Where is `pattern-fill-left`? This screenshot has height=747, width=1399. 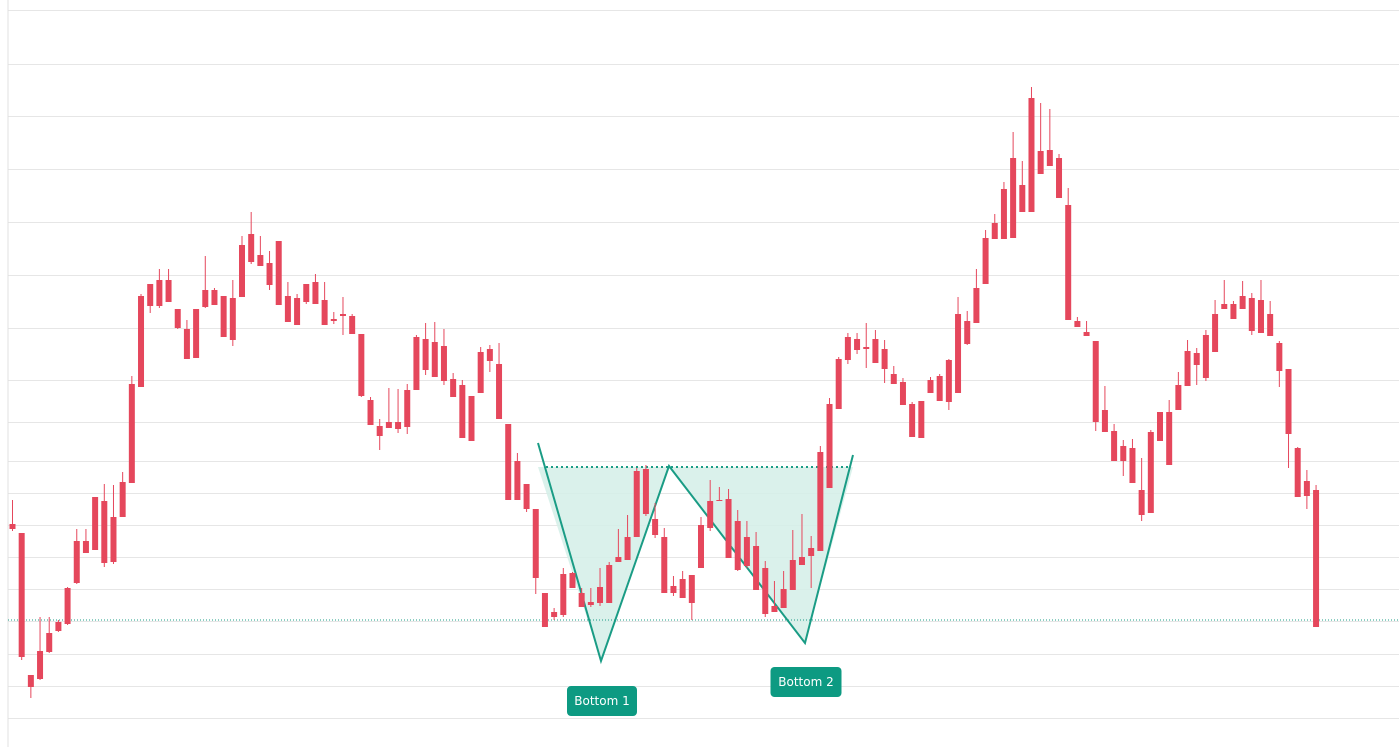
pattern-fill-left is located at coordinates (603, 564).